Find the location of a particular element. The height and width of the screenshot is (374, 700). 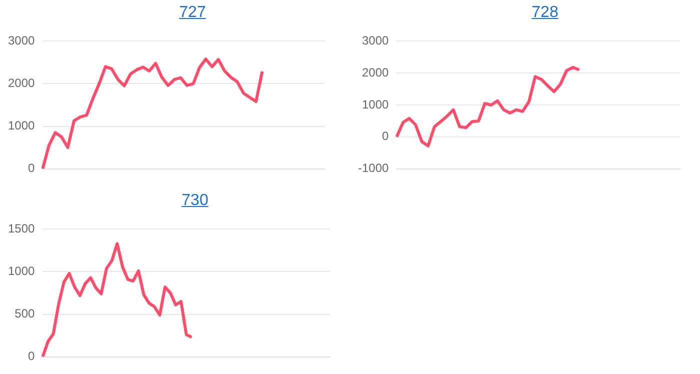

chart-title: 730 is located at coordinates (195, 200).